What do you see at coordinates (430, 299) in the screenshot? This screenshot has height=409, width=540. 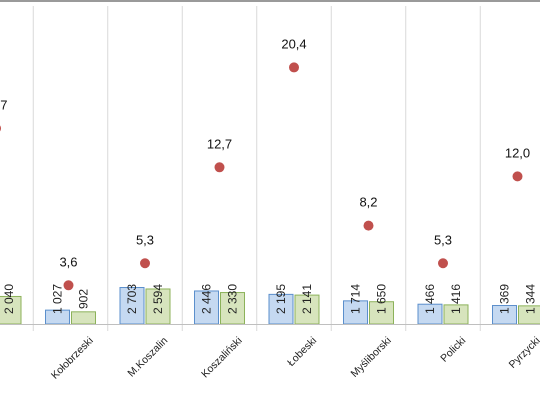 I see `bar-data-label: 1 466` at bounding box center [430, 299].